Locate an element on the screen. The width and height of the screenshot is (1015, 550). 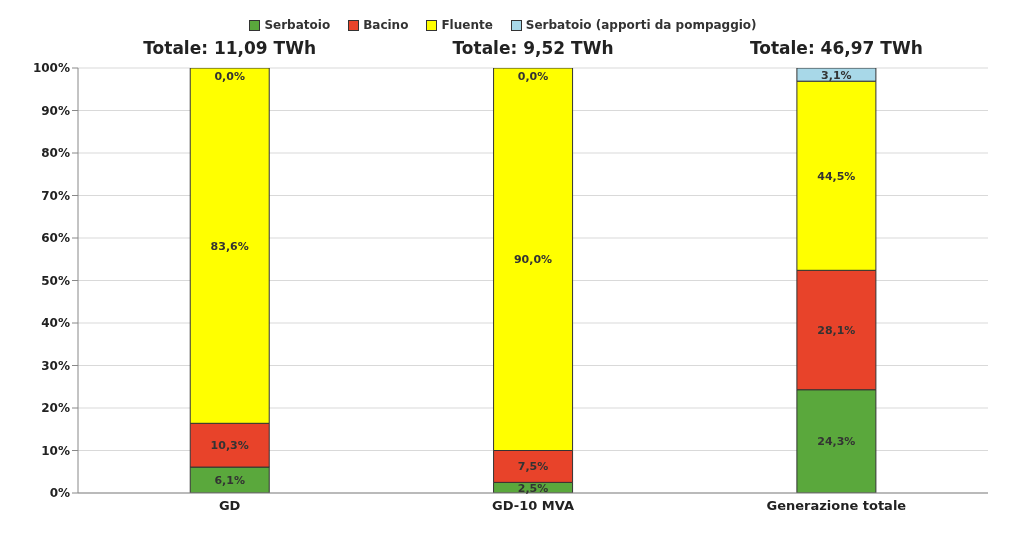
annotation: Totale: 46,97 TWh is located at coordinates (836, 48).